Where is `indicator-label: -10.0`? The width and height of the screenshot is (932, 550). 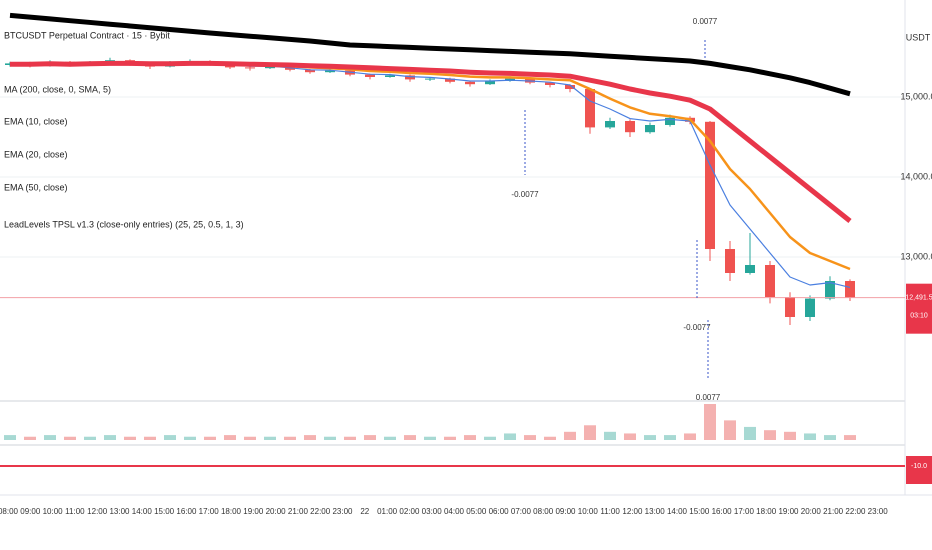 indicator-label: -10.0 is located at coordinates (919, 466).